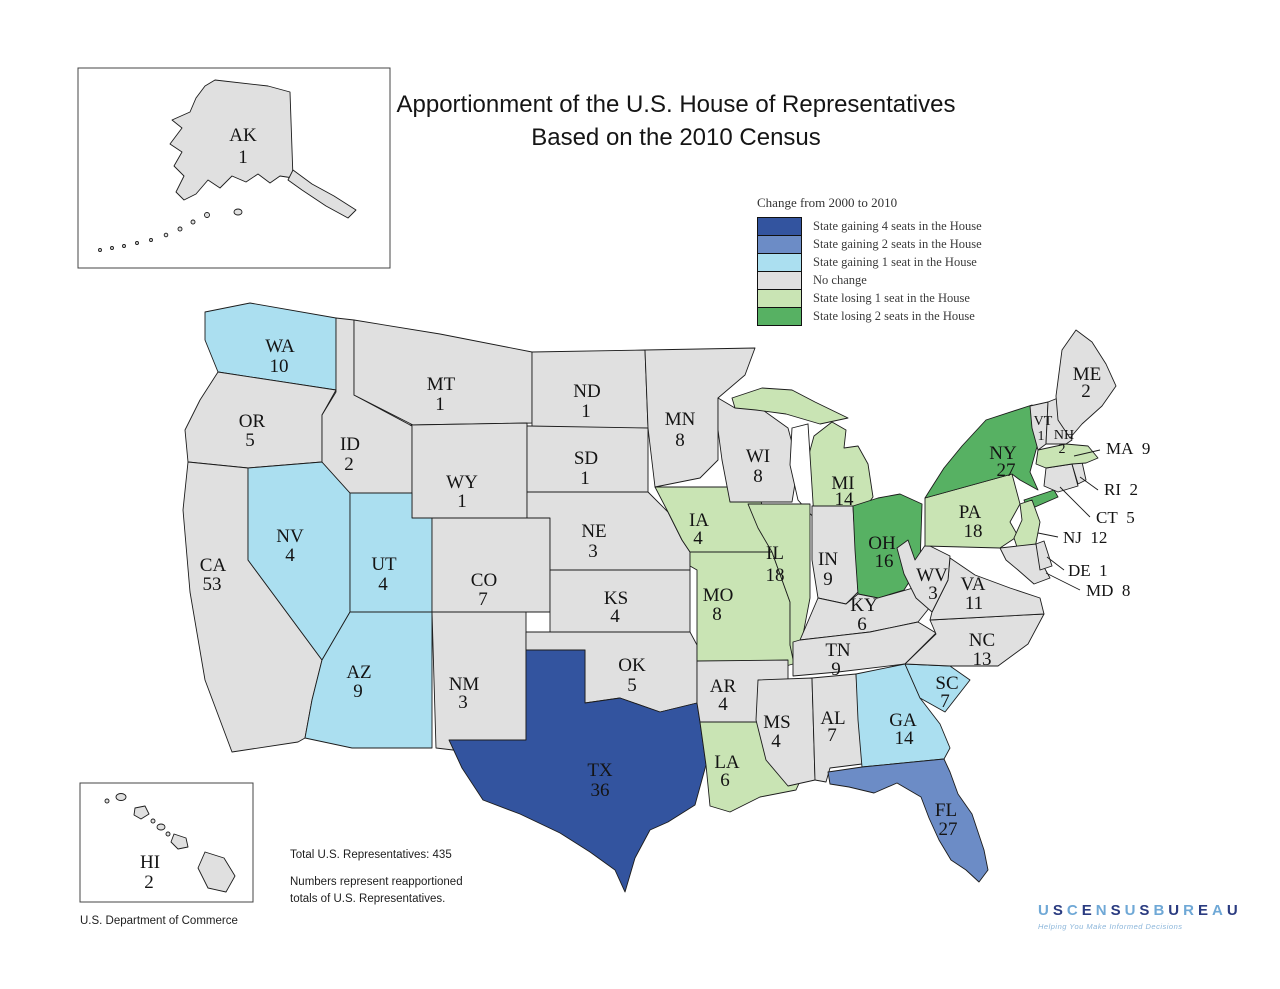 This screenshot has width=1280, height=989. Describe the element at coordinates (166, 842) in the screenshot. I see `hawaii-inset-box` at that location.